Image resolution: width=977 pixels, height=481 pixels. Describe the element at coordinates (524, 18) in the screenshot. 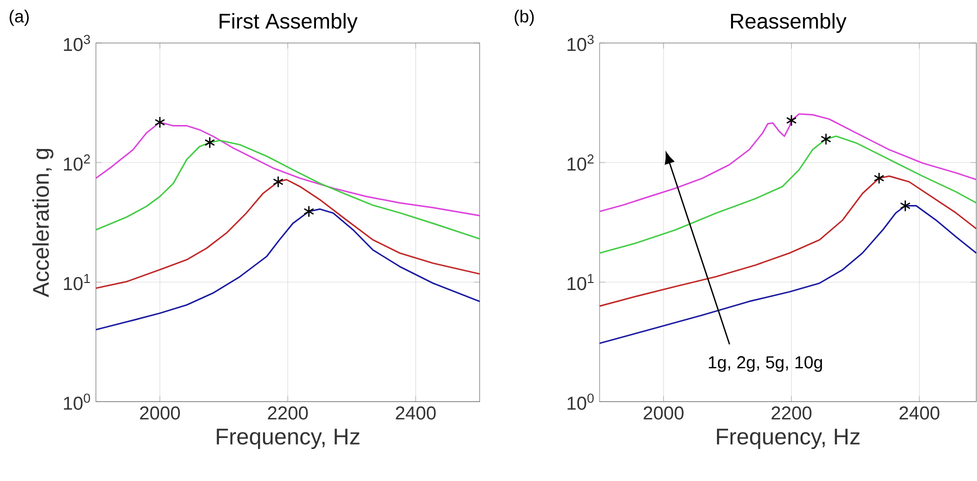

I see `text: (b)` at that location.